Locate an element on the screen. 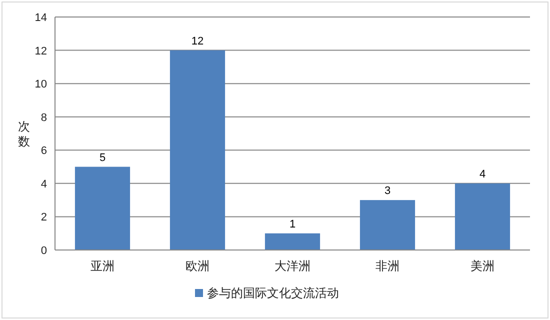 The width and height of the screenshot is (550, 320). y-tick-label: 6 is located at coordinates (43, 151).